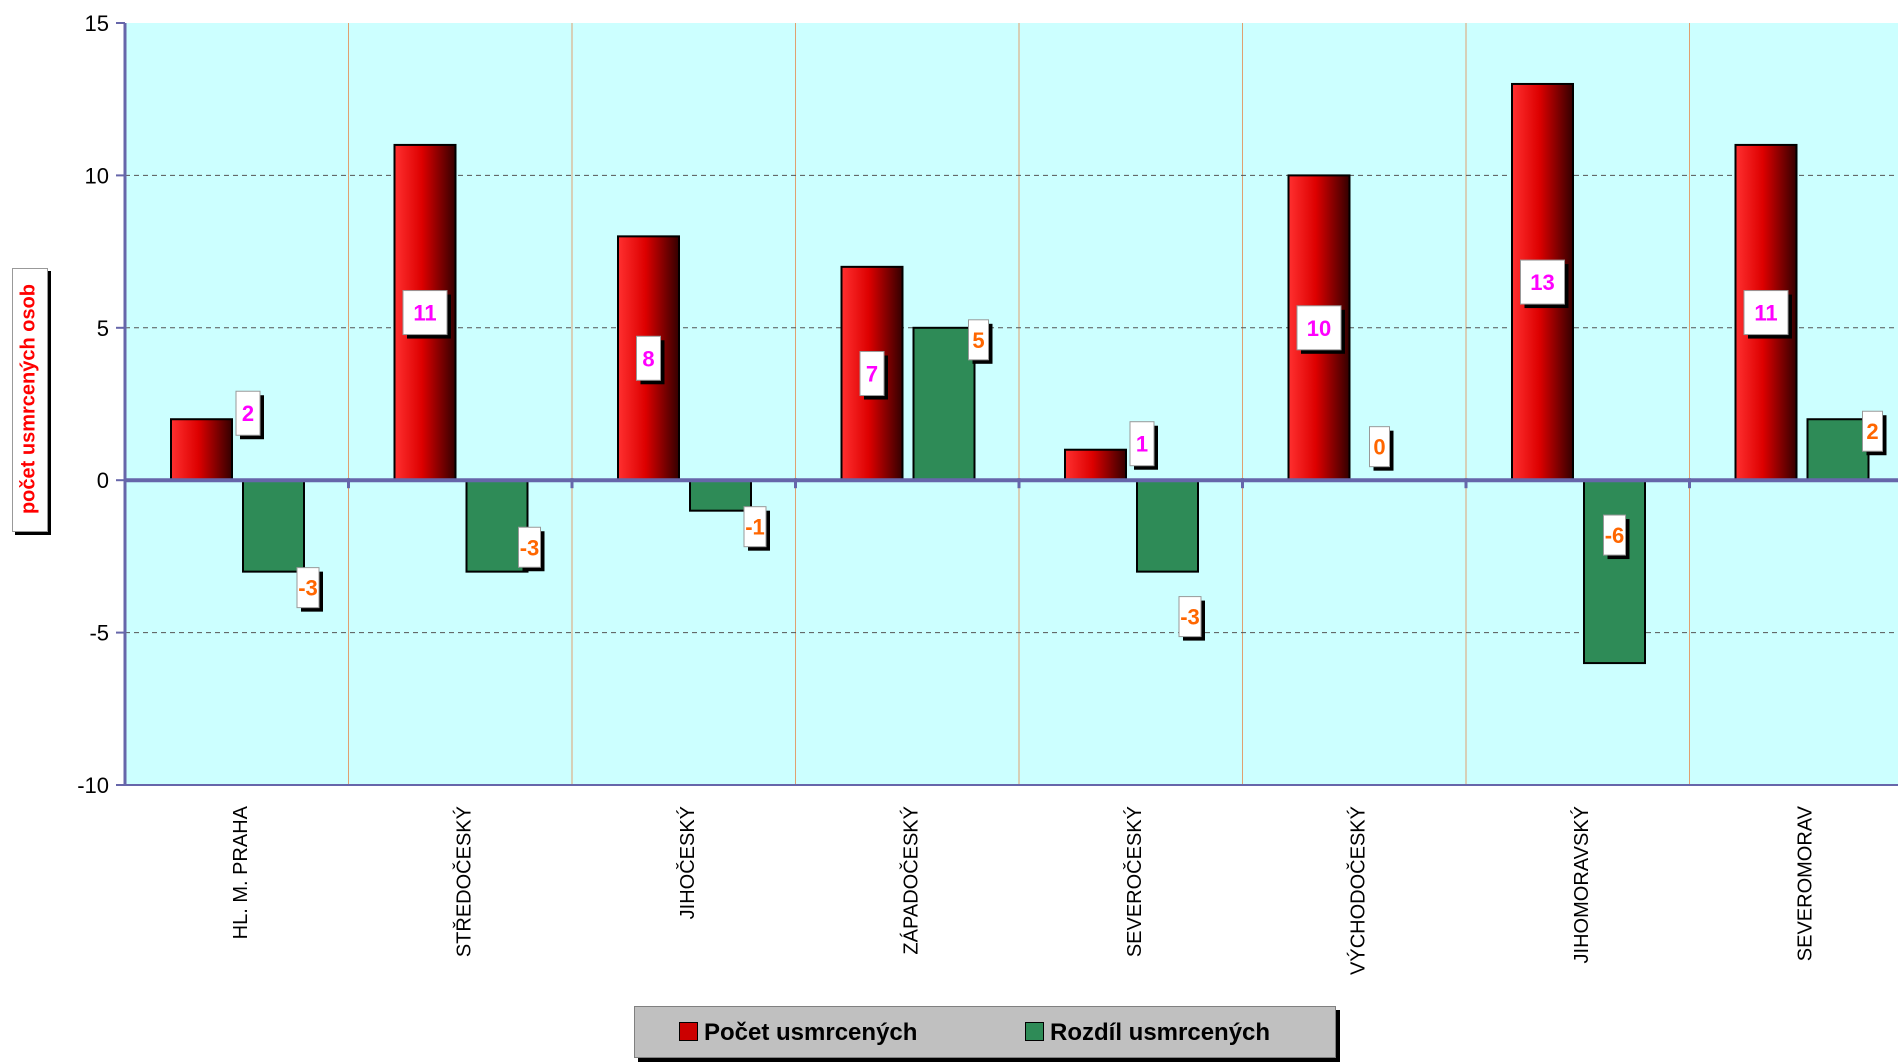 This screenshot has width=1898, height=1063. I want to click on data-label-rozdil: 0, so click(1379, 447).